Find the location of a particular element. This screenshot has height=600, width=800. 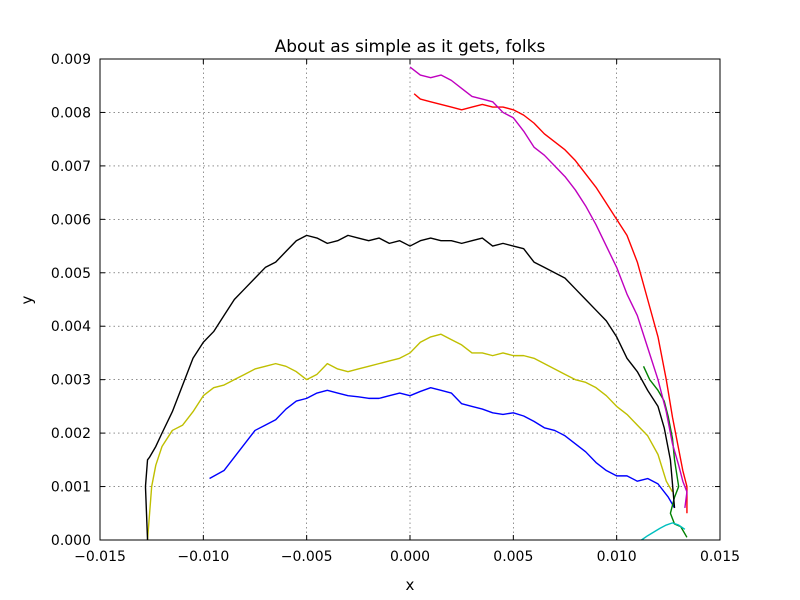

y-tick-label: 0.009 is located at coordinates (71, 60).